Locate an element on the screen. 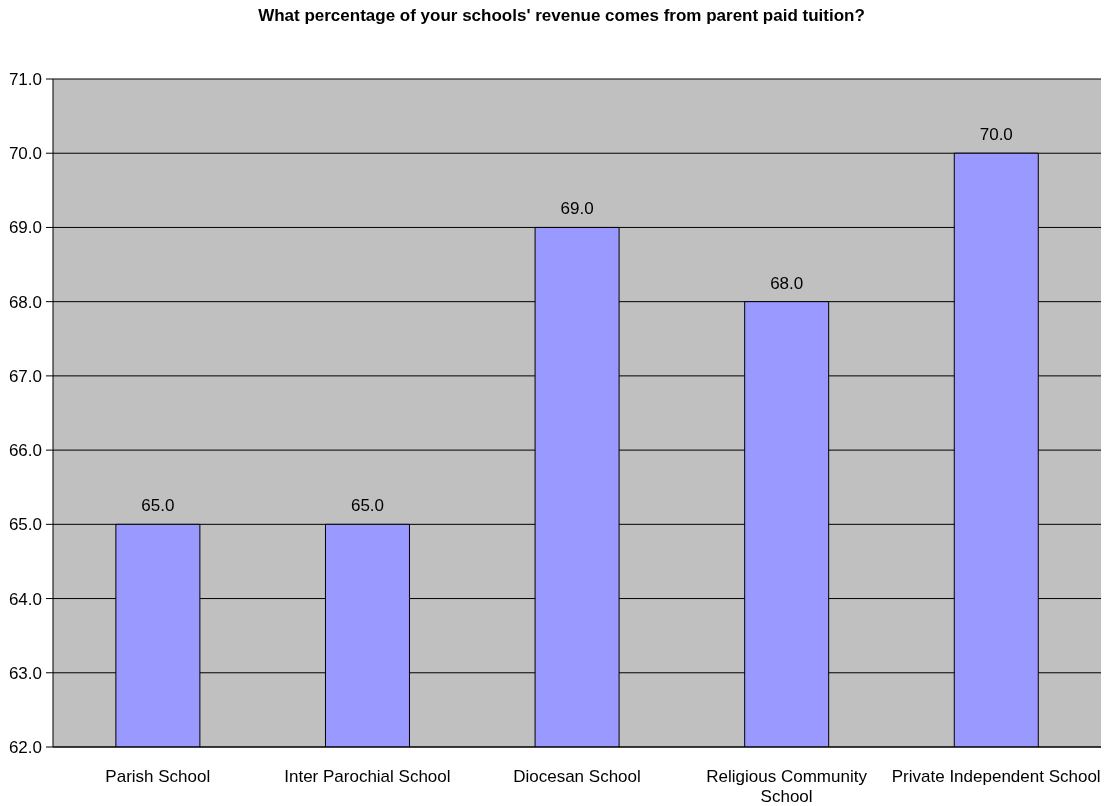 The width and height of the screenshot is (1107, 806). y-tick-label: 71.0 is located at coordinates (25, 80).